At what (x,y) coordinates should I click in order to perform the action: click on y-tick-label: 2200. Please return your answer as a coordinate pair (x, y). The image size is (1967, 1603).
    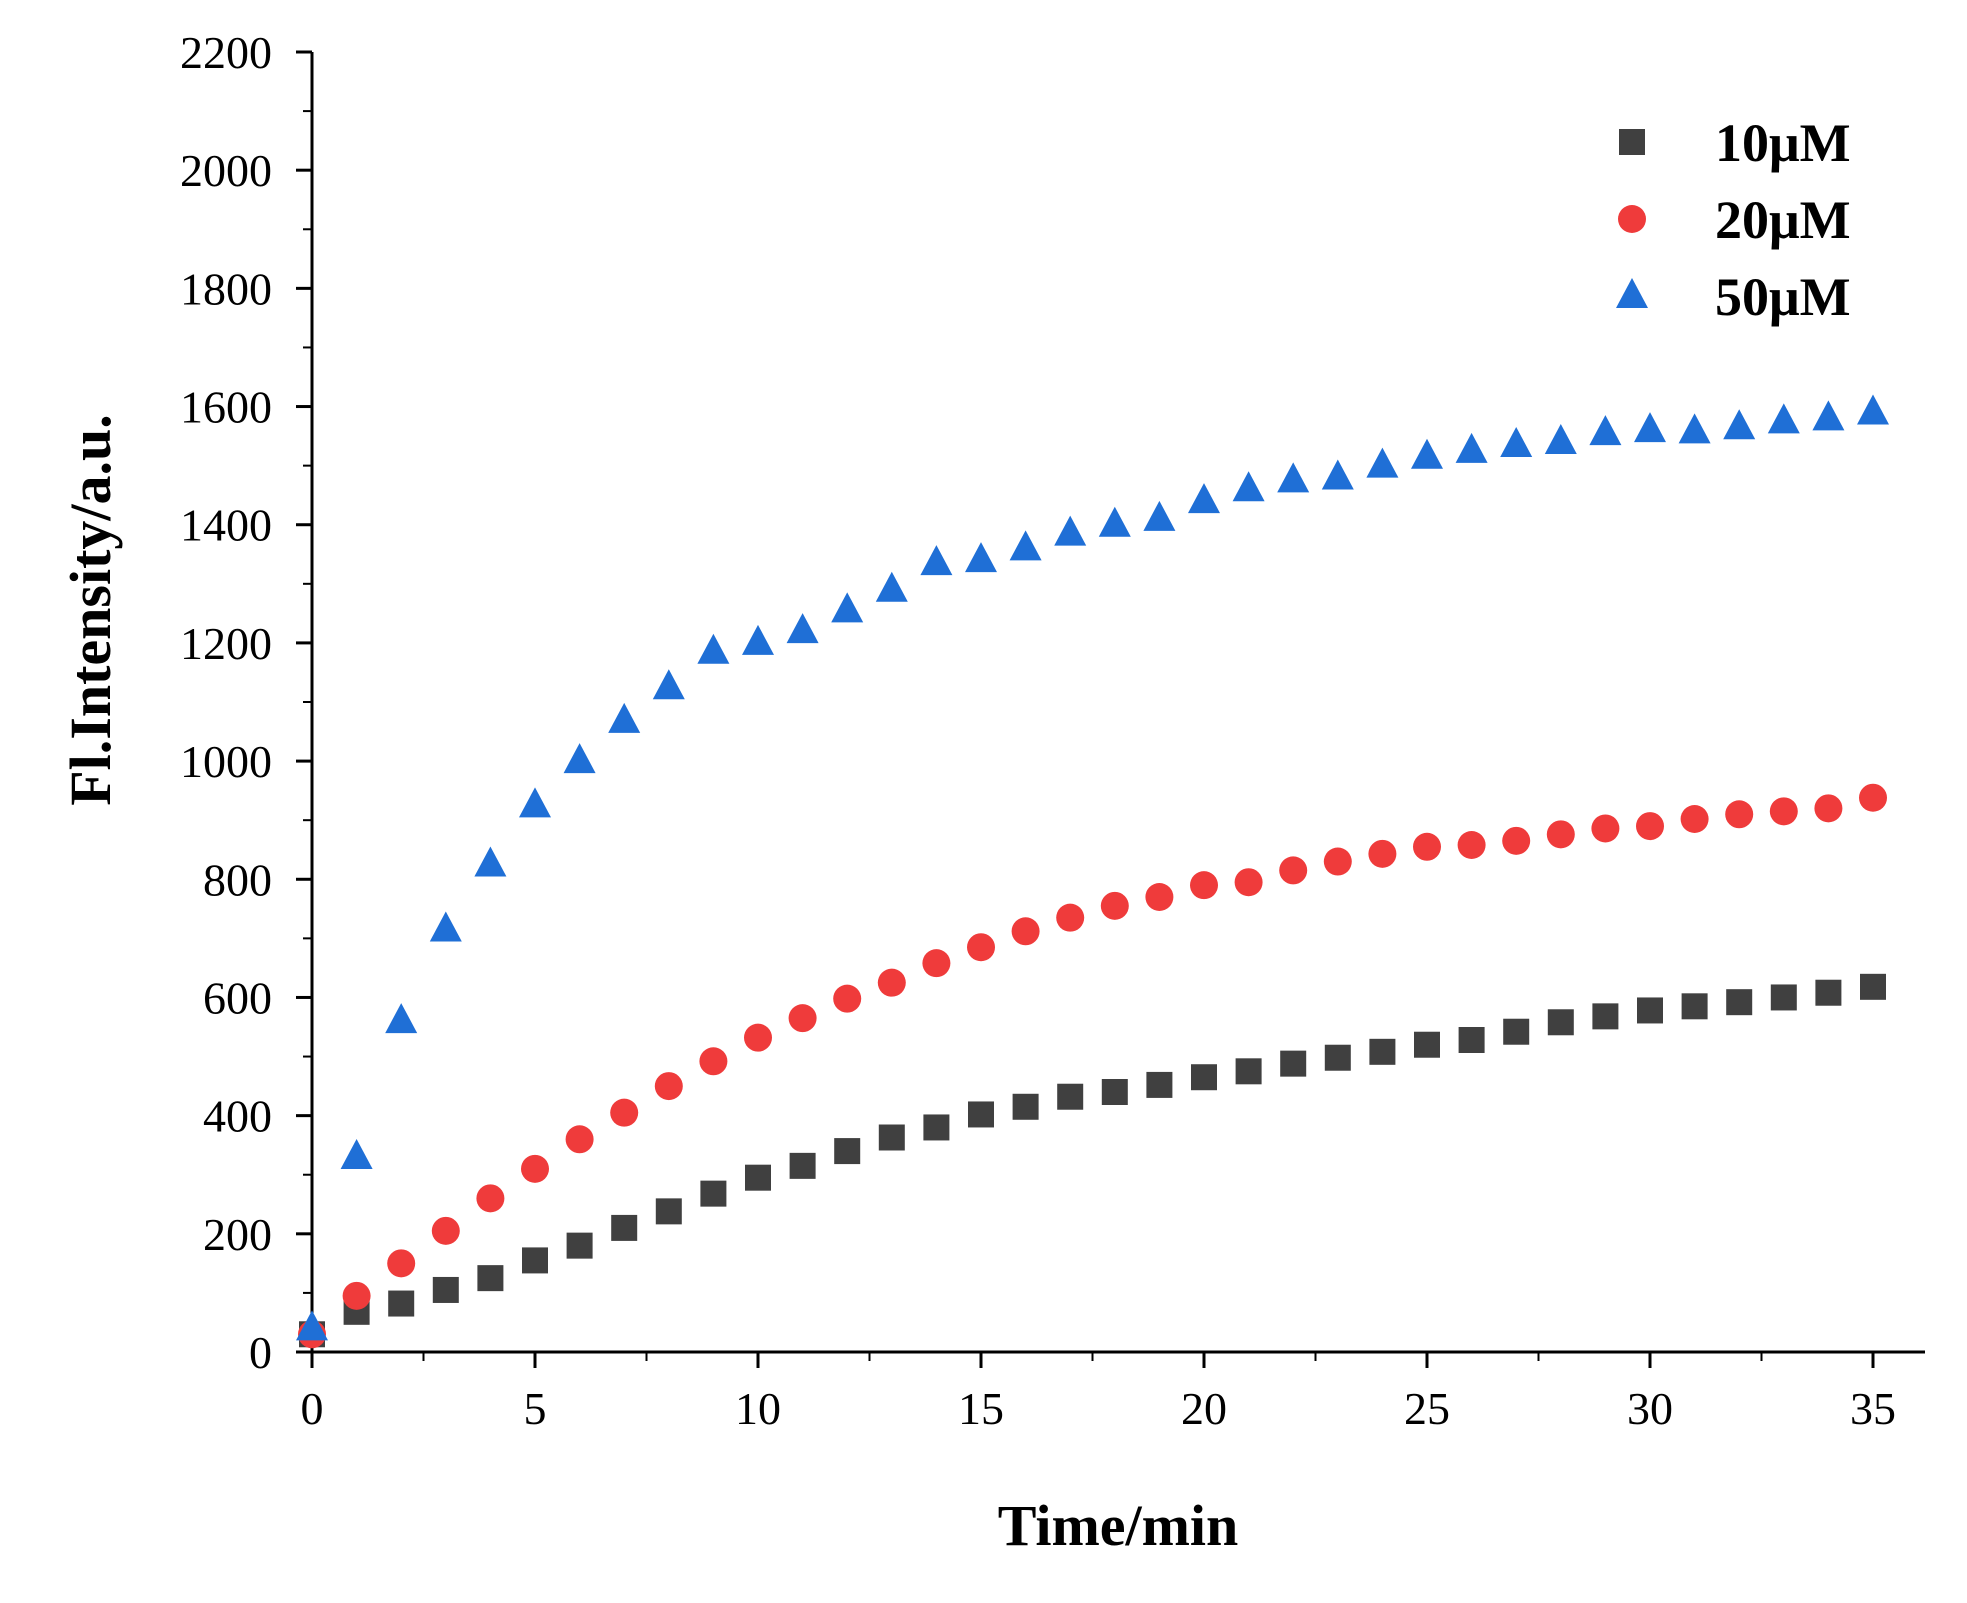
    Looking at the image, I should click on (226, 52).